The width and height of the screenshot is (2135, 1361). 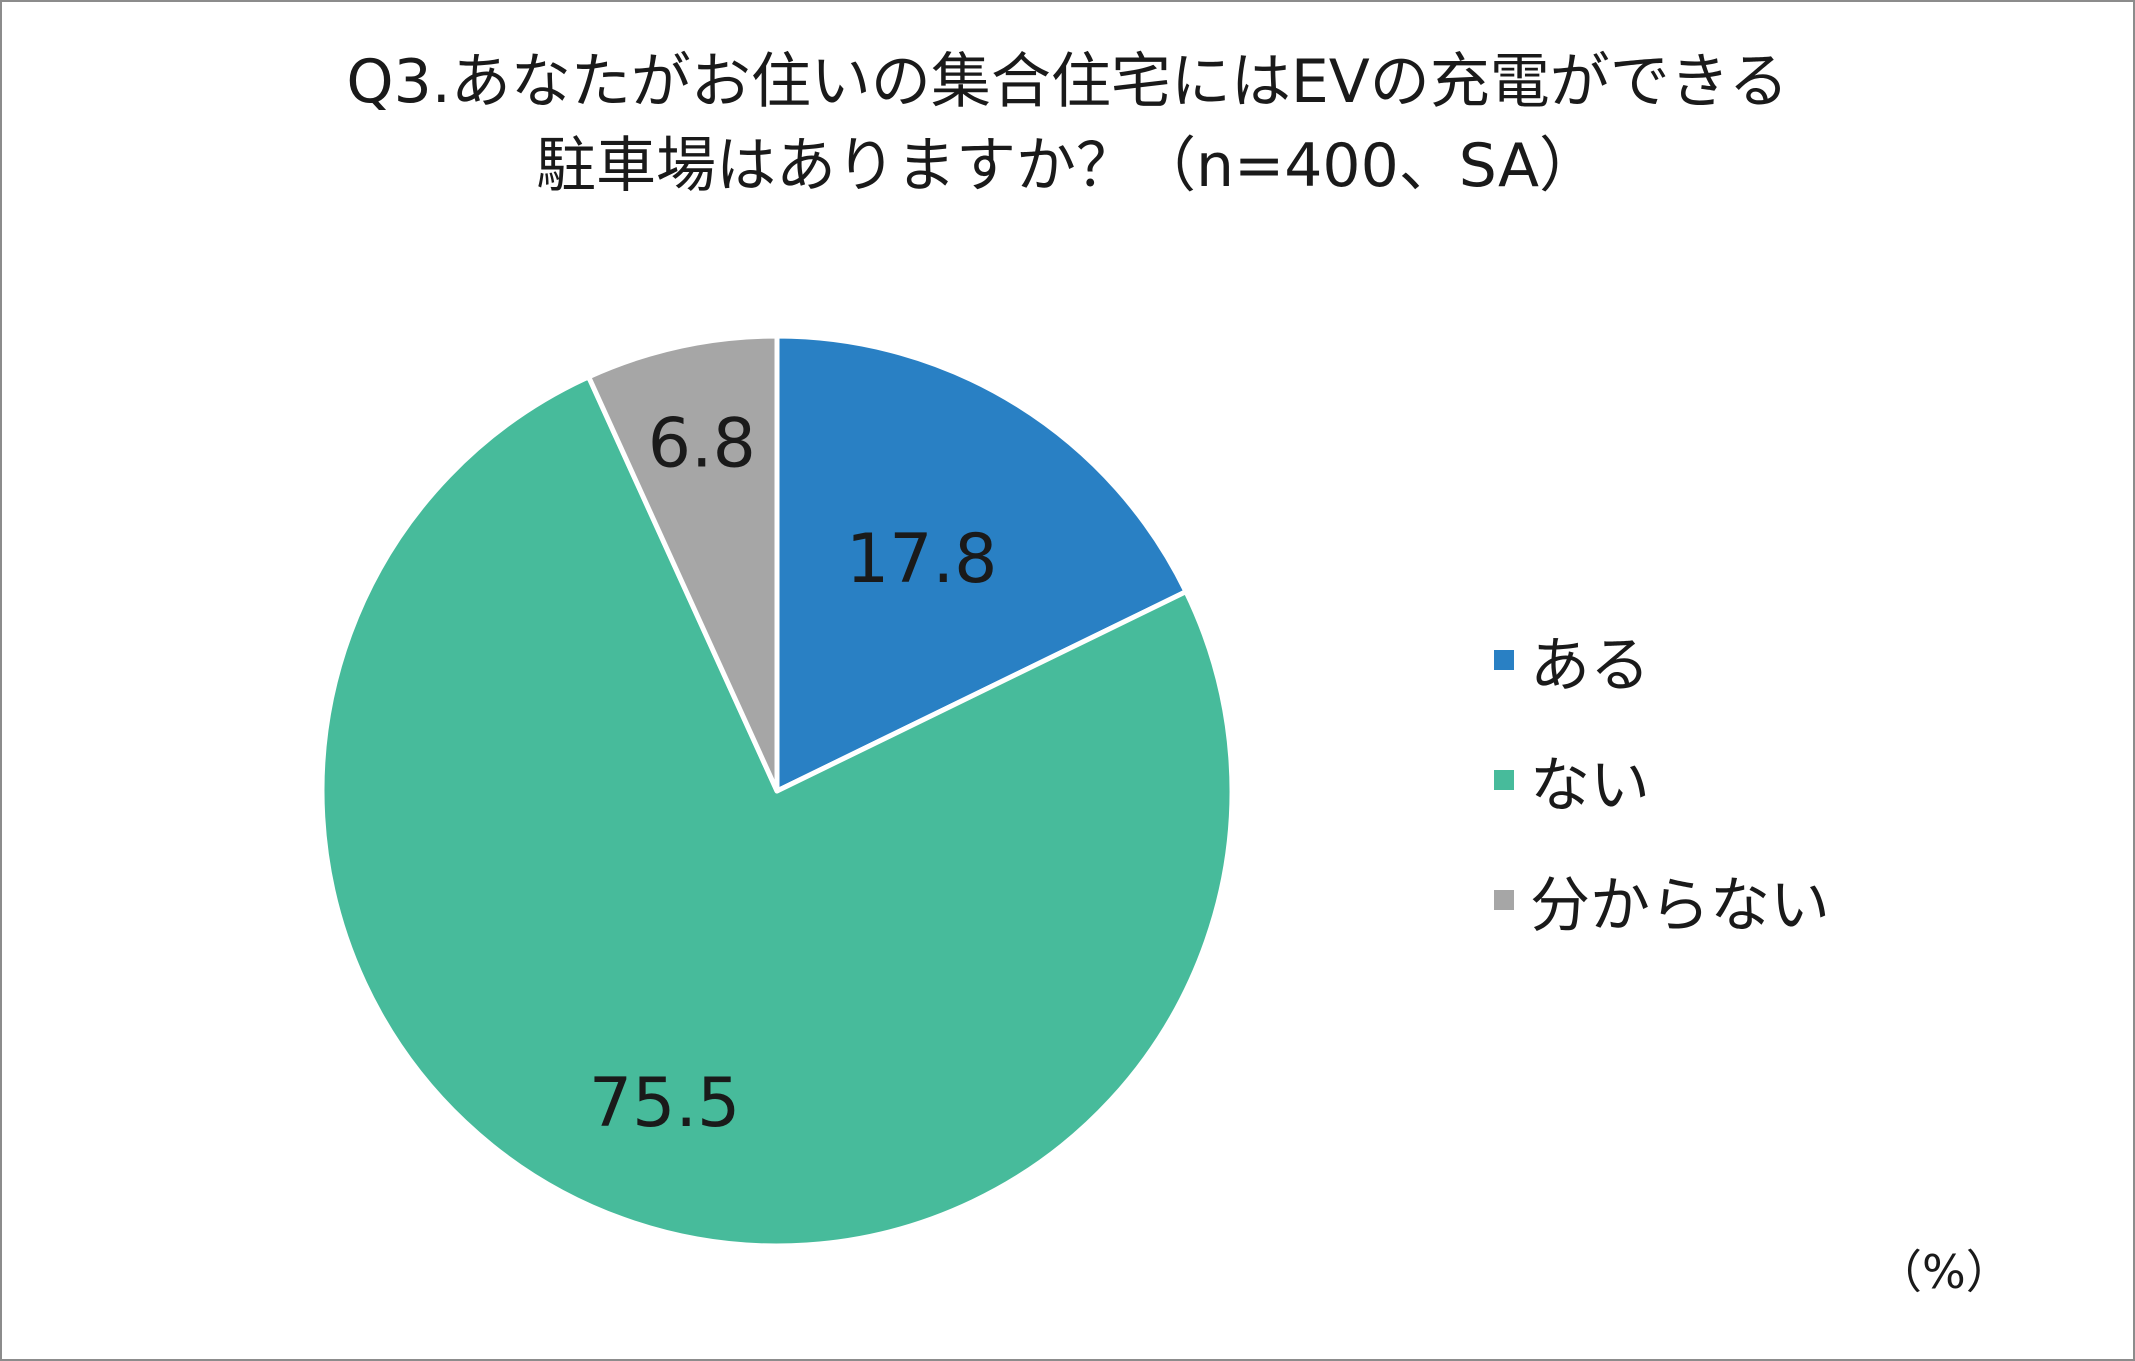 I want to click on legend-item-wakaranai: 分からない, so click(x=1662, y=900).